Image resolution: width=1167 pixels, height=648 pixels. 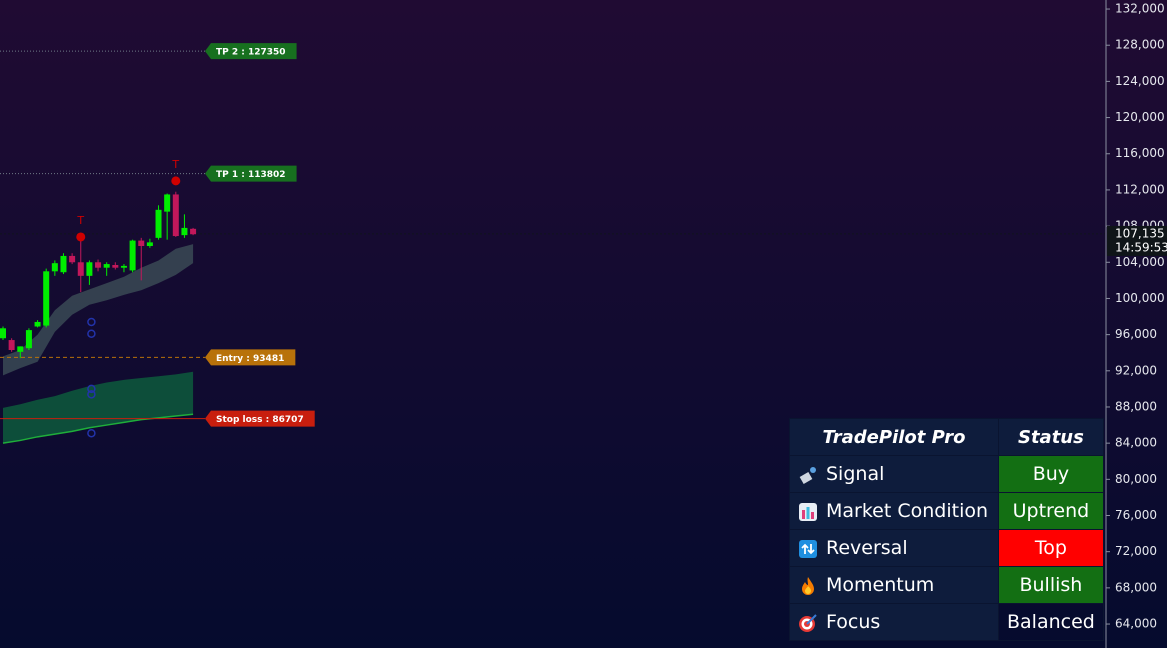 What do you see at coordinates (867, 548) in the screenshot?
I see `row-label: Reversal` at bounding box center [867, 548].